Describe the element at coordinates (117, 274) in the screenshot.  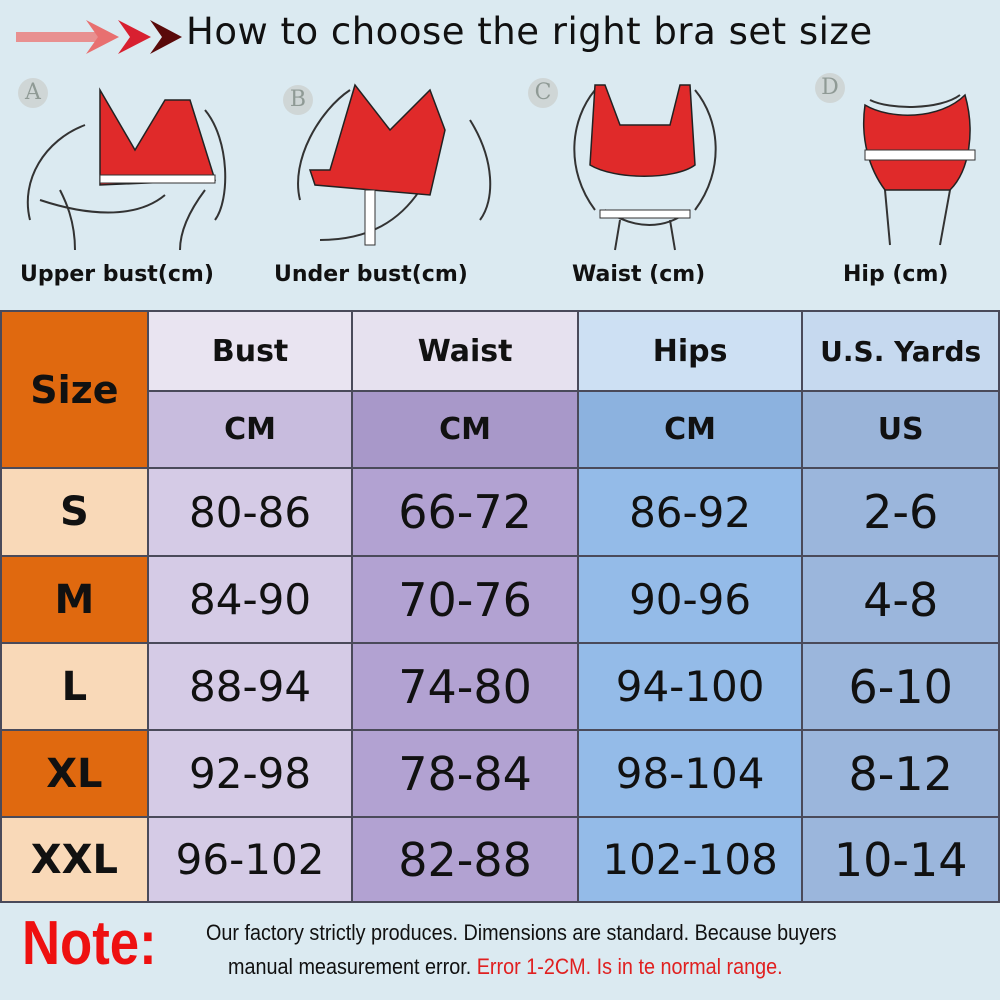
I see `caption-upper-bust: Upper bust(cm)` at that location.